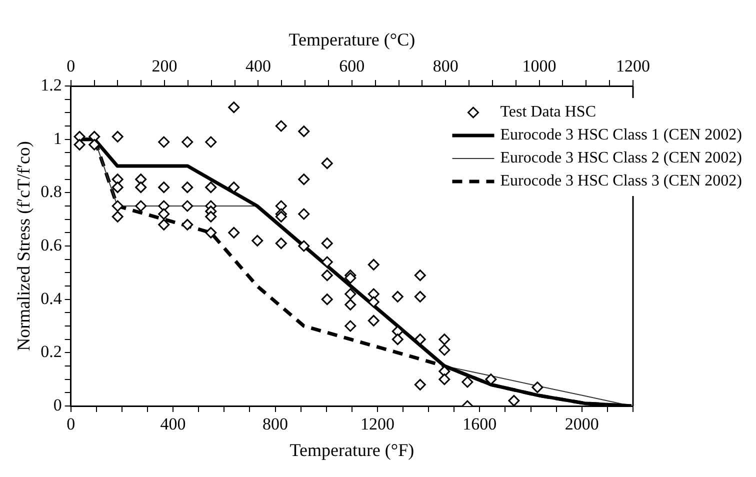 This screenshot has width=756, height=477. What do you see at coordinates (548, 112) in the screenshot?
I see `legend-label: Test Data HSC` at bounding box center [548, 112].